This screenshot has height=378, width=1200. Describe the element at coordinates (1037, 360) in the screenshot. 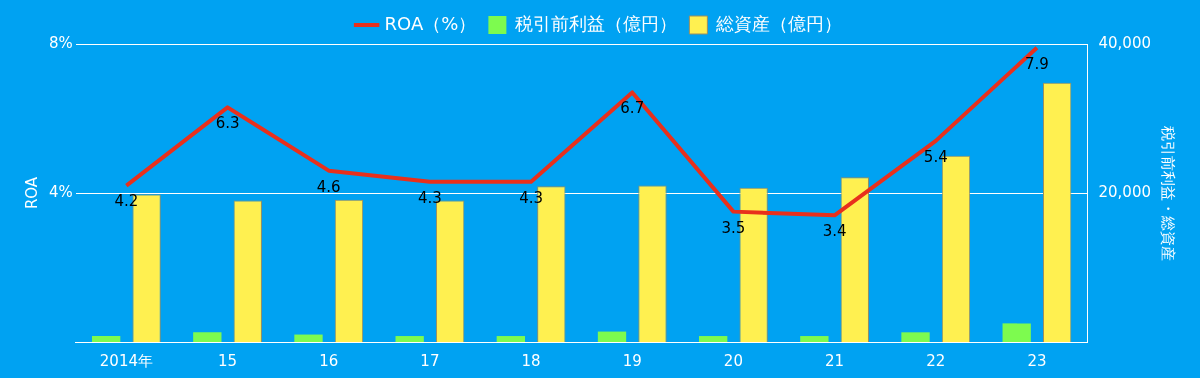

I see `x-tick-label: 23` at that location.